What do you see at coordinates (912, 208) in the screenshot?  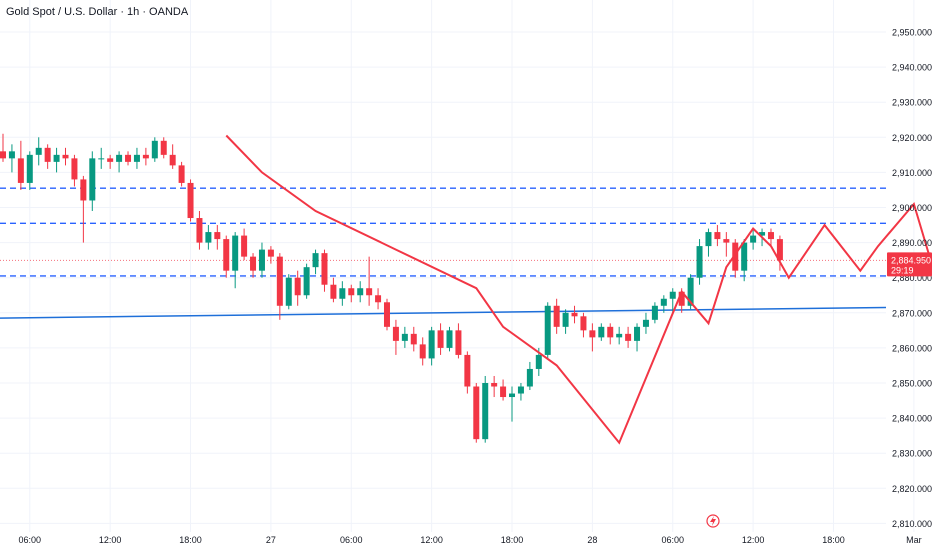 I see `price-tick-label: 2,900.000` at bounding box center [912, 208].